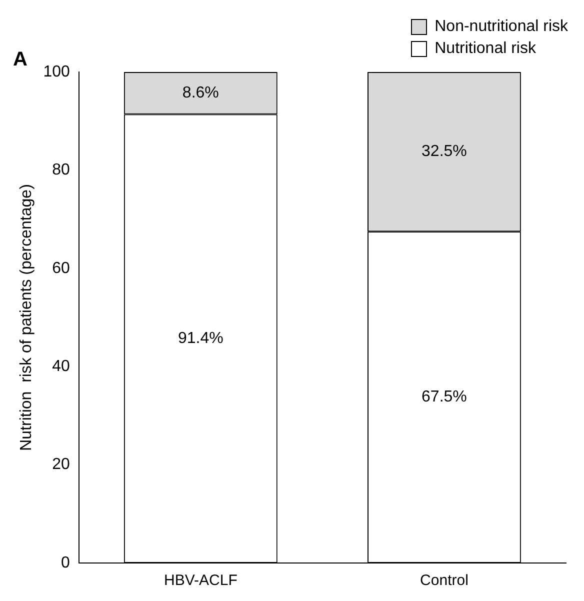  Describe the element at coordinates (27, 317) in the screenshot. I see `y-axis-title: Nutrition risk of patients (percentage)` at that location.